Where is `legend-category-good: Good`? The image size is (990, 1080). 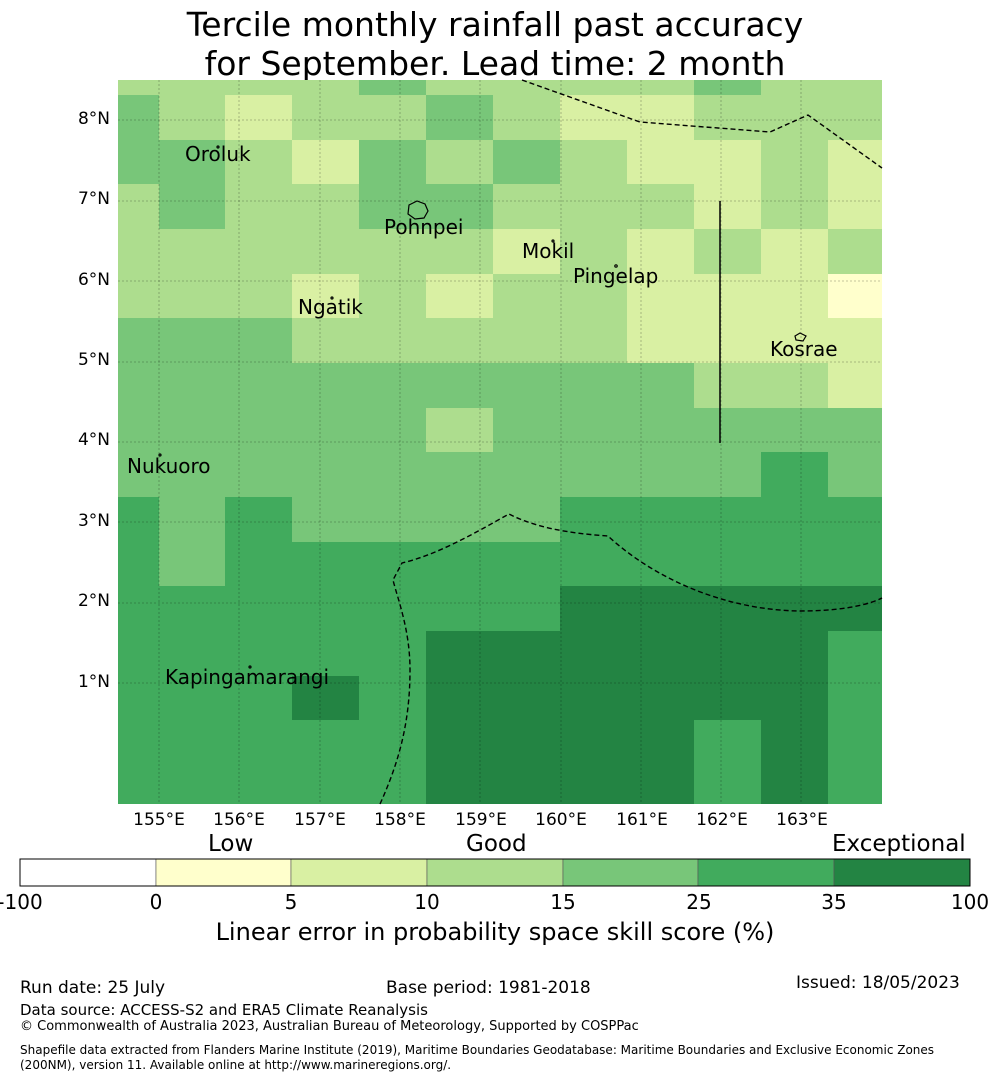
legend-category-good: Good is located at coordinates (496, 844).